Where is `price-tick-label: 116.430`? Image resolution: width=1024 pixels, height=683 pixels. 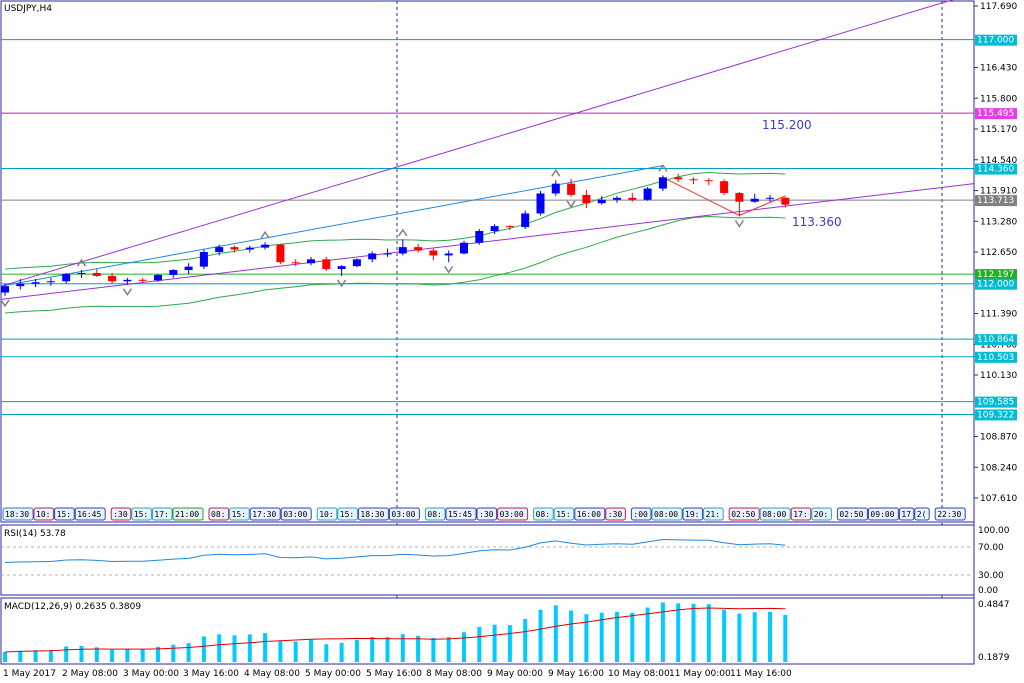 price-tick-label: 116.430 is located at coordinates (998, 69).